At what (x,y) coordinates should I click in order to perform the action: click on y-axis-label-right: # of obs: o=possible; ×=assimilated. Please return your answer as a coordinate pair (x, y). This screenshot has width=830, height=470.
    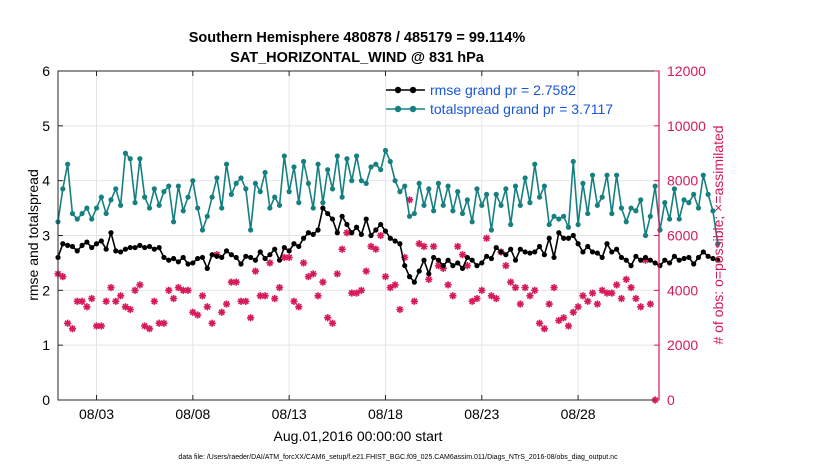
    Looking at the image, I should click on (718, 234).